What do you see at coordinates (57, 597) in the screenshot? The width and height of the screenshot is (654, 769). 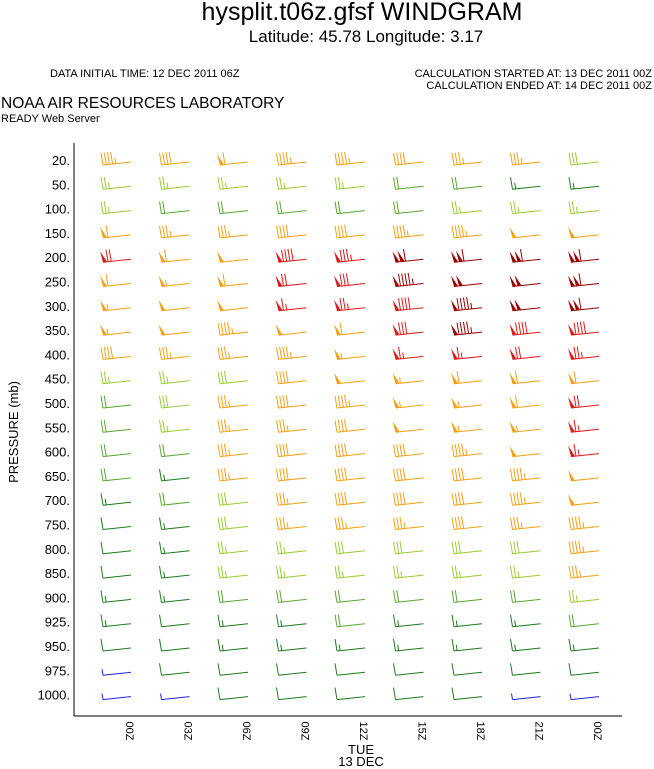 I see `y-tick-label: 900.` at bounding box center [57, 597].